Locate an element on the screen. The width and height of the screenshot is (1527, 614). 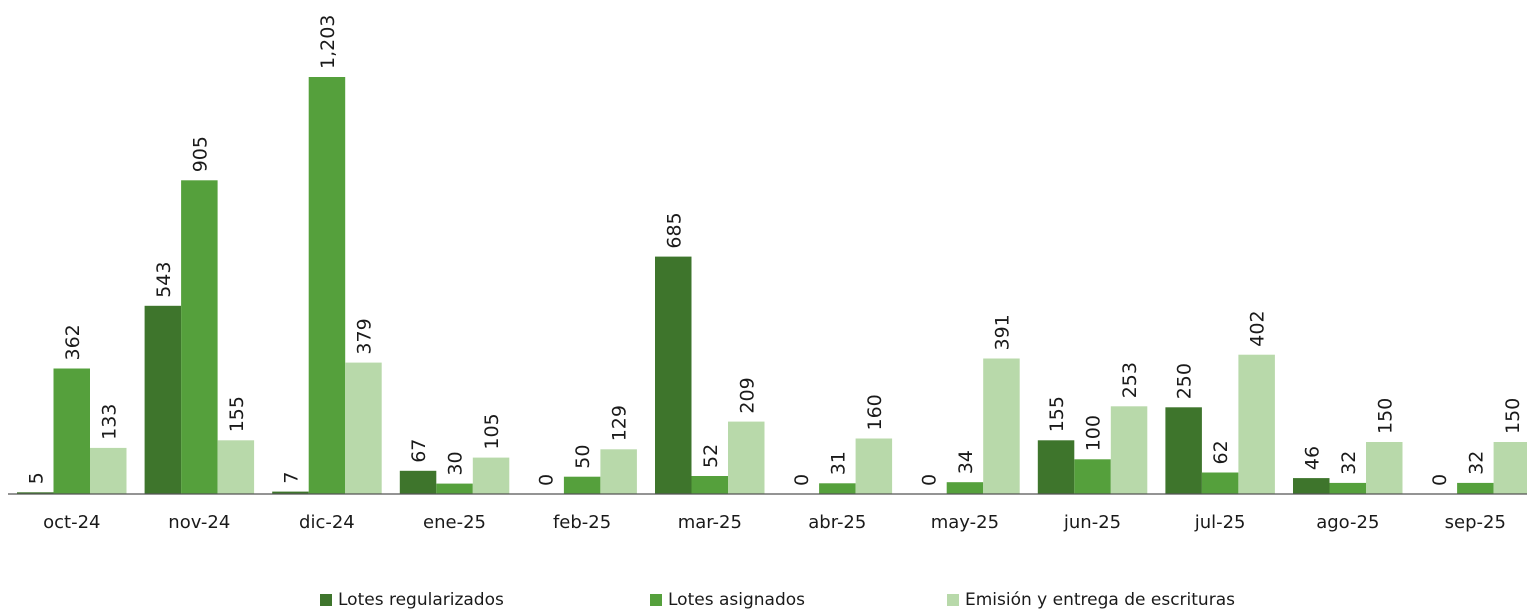
data-label-2-ene-25: 30 is located at coordinates (456, 463).